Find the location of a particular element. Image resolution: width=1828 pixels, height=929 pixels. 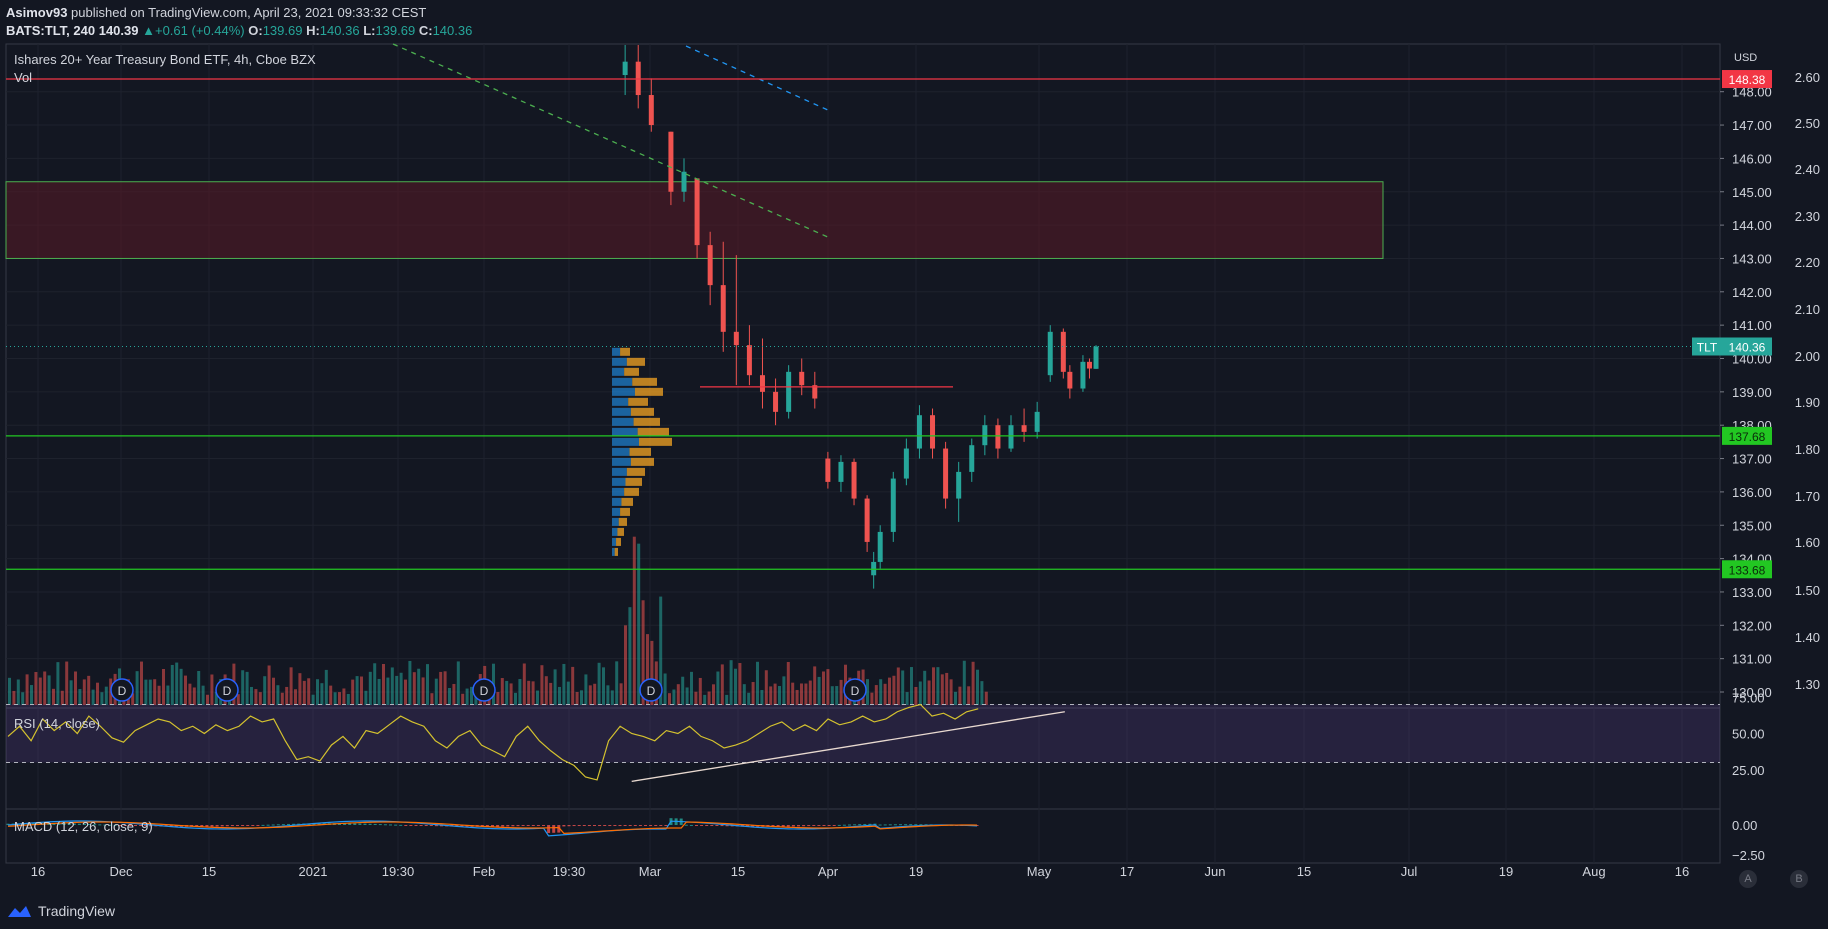

close-label: C: is located at coordinates (425, 30).